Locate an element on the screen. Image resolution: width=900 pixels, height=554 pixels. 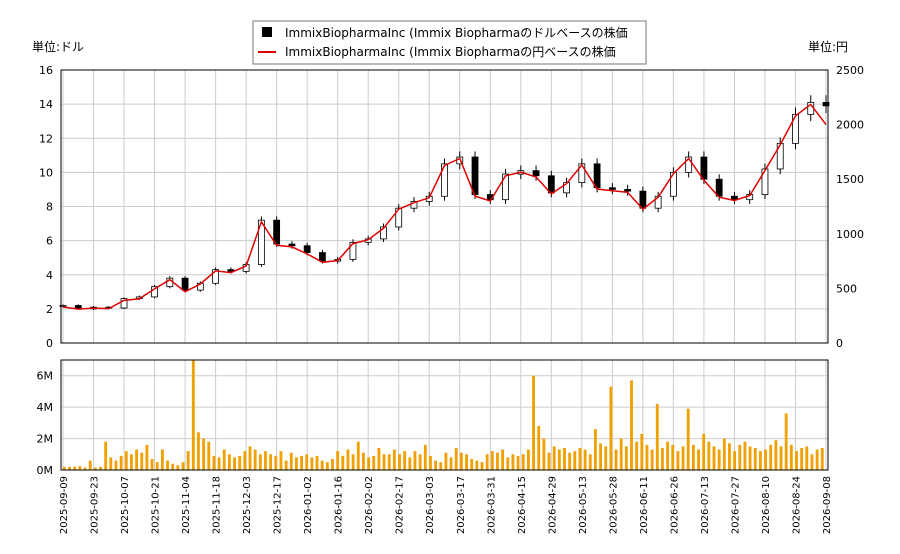
price-y-tick-left: 14 is located at coordinates (46, 104).